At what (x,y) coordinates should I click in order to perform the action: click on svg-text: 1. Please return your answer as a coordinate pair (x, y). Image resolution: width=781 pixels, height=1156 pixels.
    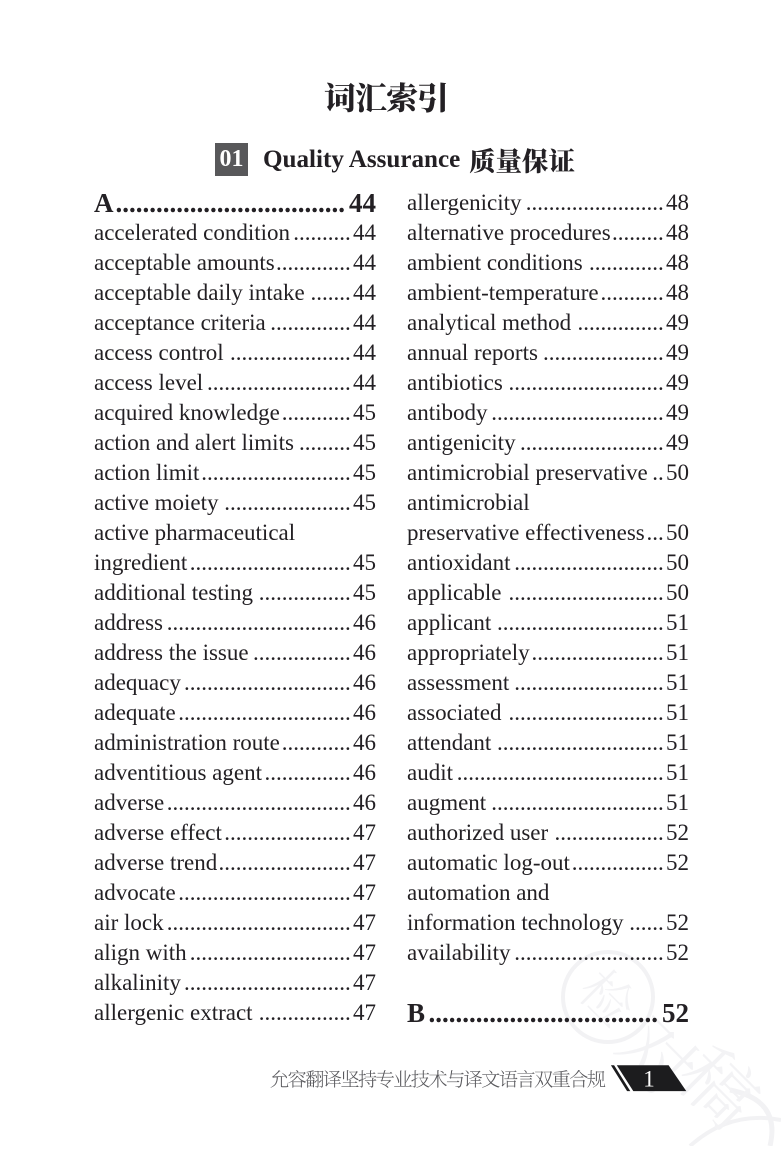
    Looking at the image, I should click on (649, 1079).